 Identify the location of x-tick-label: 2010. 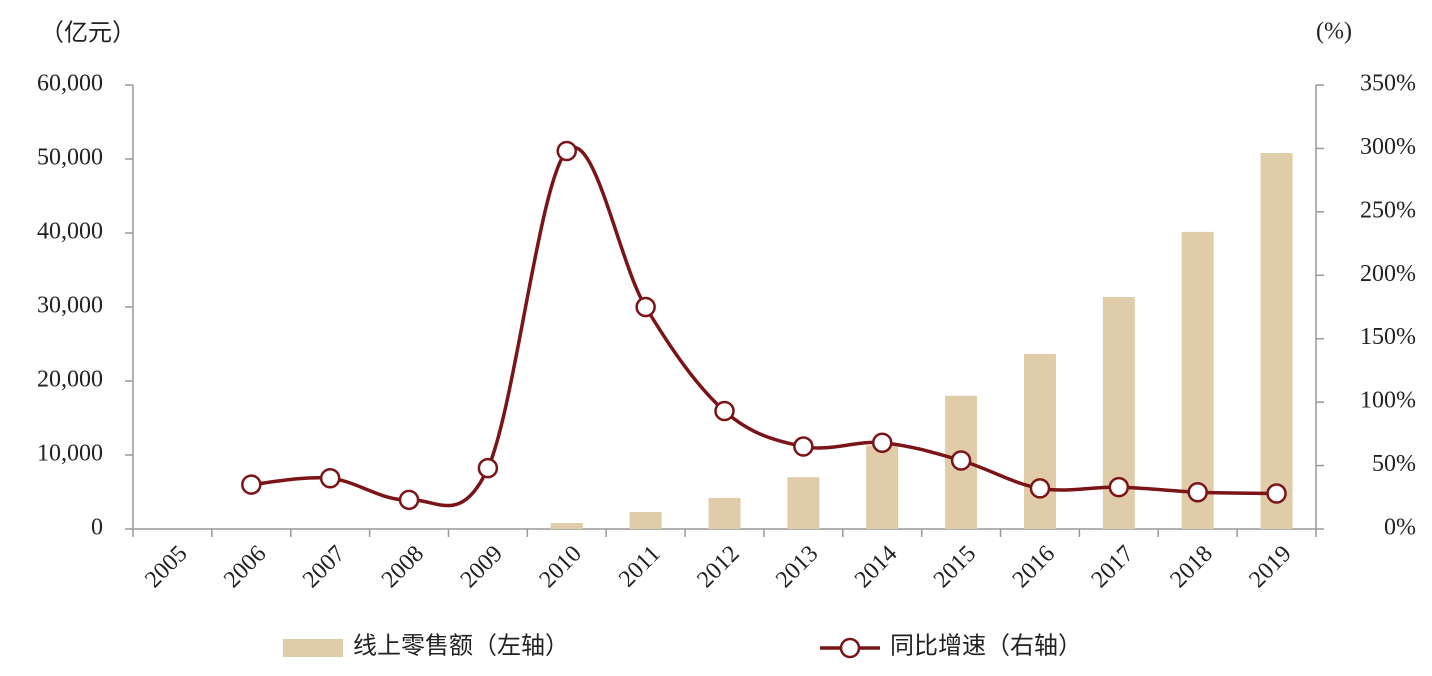
(561, 567).